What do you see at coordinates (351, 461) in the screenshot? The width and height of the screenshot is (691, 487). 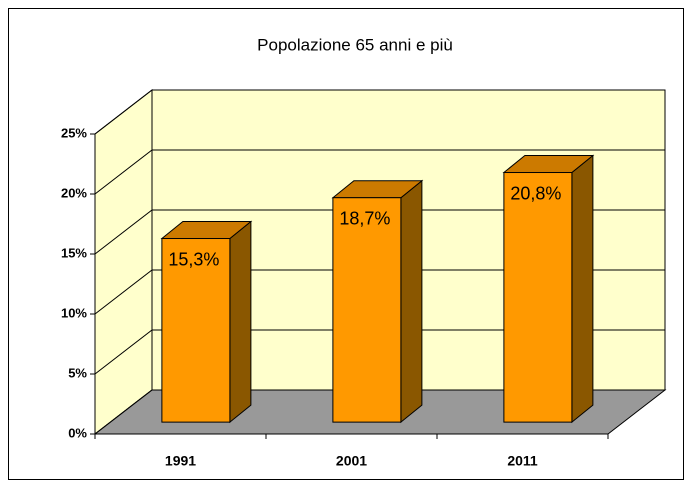 I see `x-tick-label: 2001` at bounding box center [351, 461].